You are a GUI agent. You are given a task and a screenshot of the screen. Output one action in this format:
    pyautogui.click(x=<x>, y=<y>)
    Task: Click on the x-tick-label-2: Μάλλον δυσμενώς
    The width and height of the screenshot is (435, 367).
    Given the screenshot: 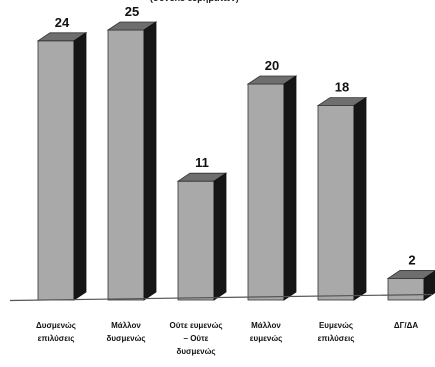 What is the action you would take?
    pyautogui.click(x=125, y=332)
    